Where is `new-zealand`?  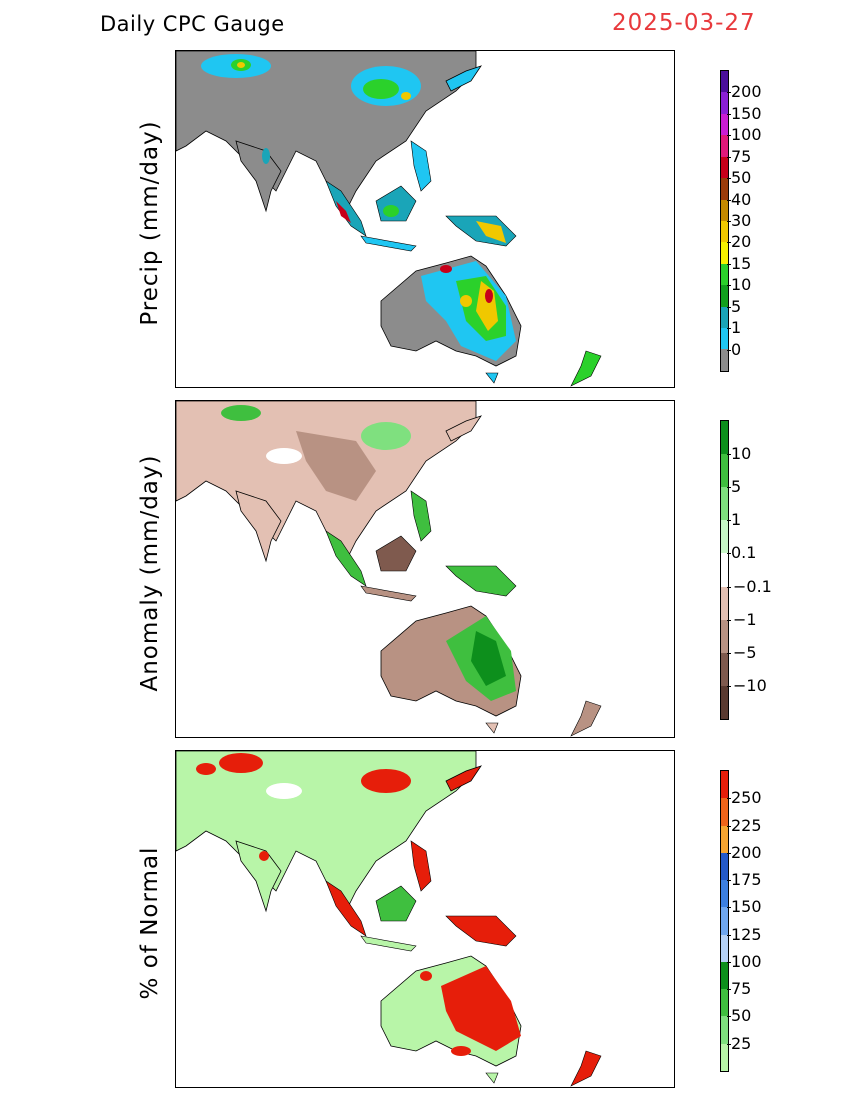
new-zealand is located at coordinates (586, 718).